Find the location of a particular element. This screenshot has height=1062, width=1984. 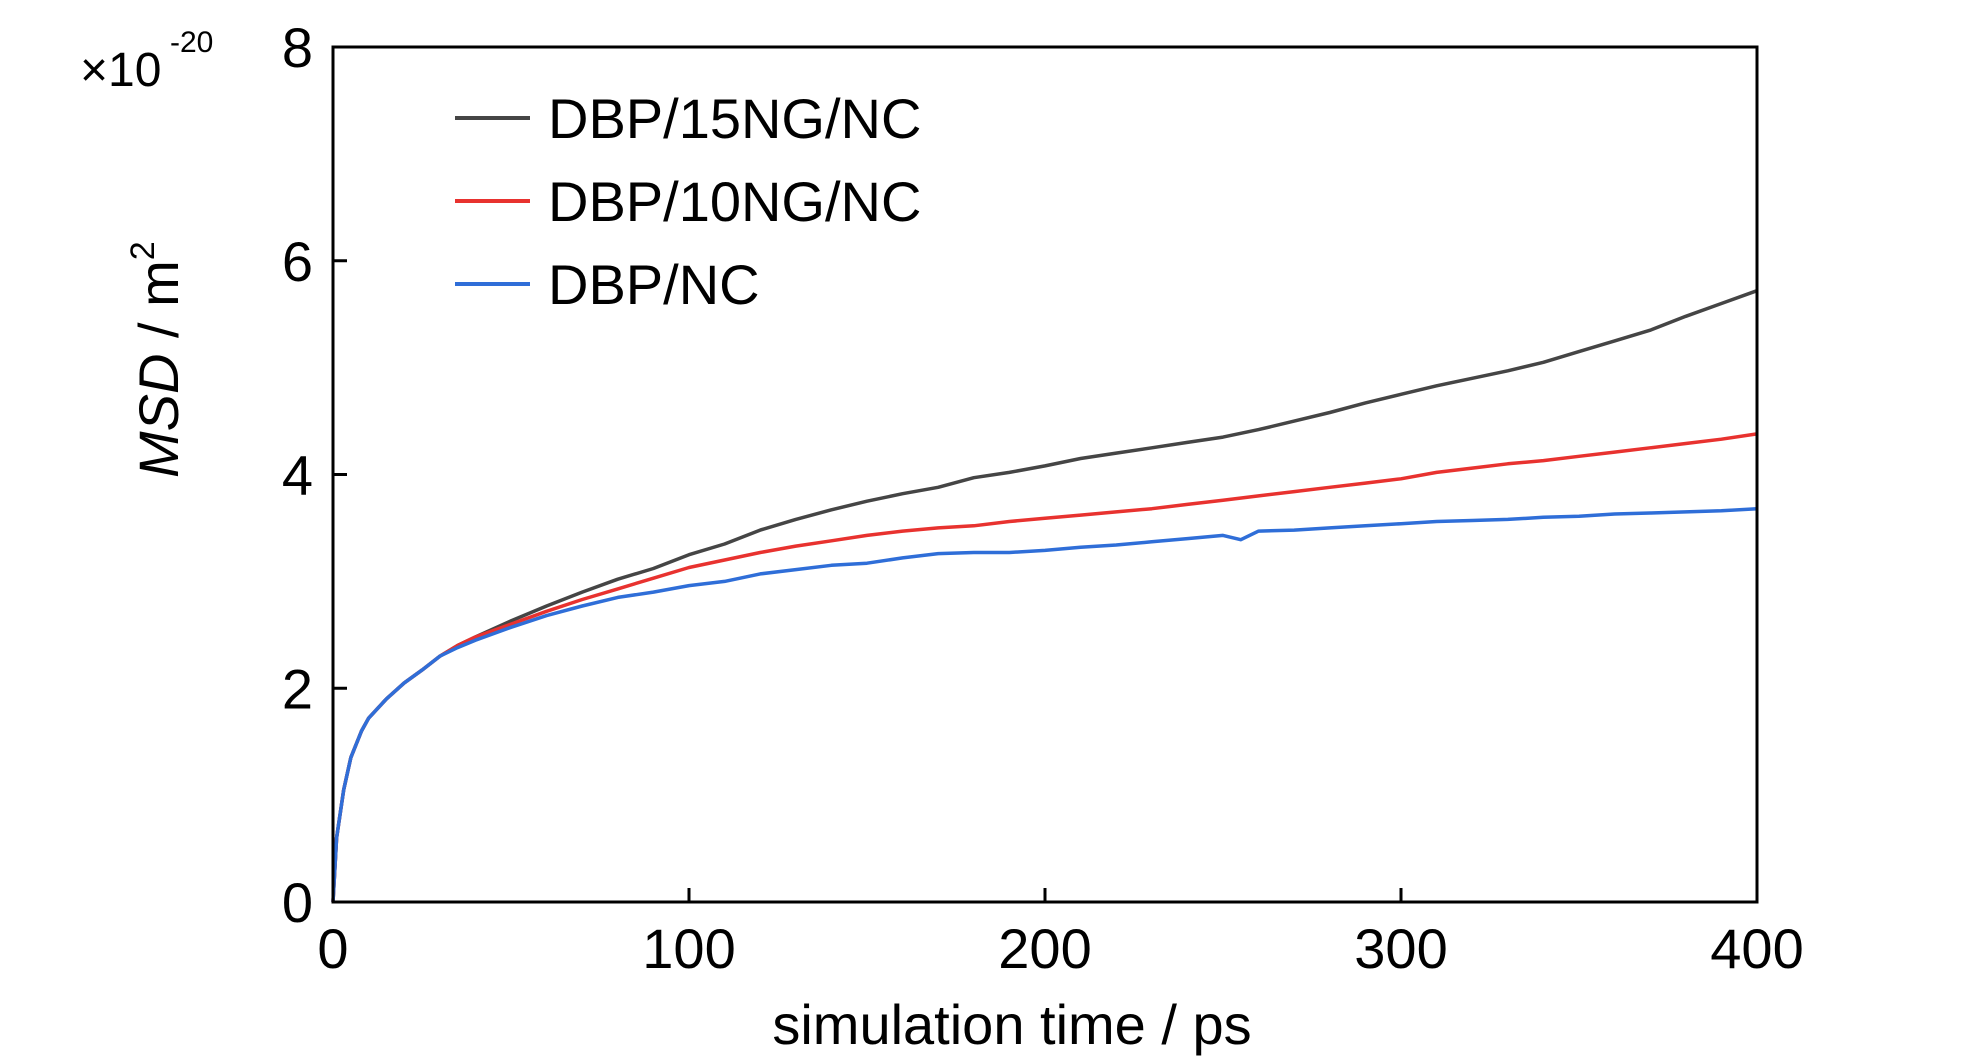

y-tick-label-2: 4 is located at coordinates (297, 475).